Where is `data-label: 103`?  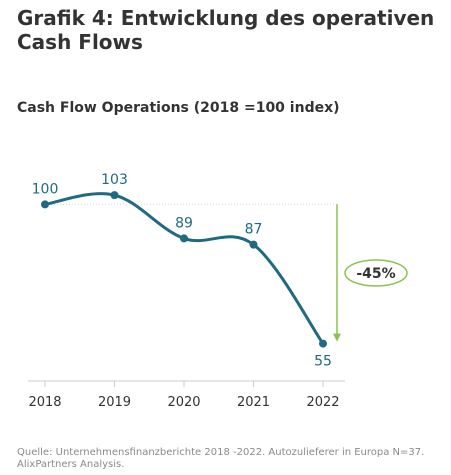
data-label: 103 is located at coordinates (114, 180).